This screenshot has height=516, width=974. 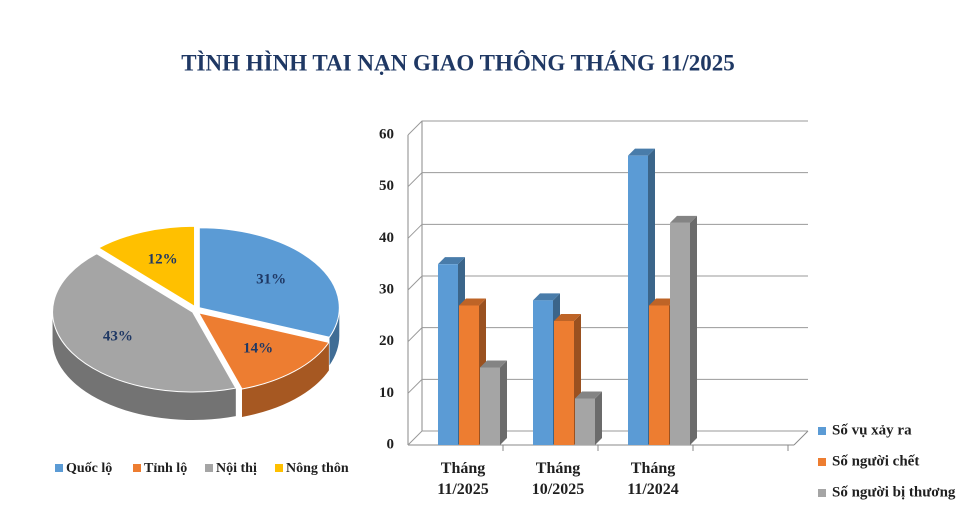 What do you see at coordinates (801, 438) in the screenshot?
I see `axis-line` at bounding box center [801, 438].